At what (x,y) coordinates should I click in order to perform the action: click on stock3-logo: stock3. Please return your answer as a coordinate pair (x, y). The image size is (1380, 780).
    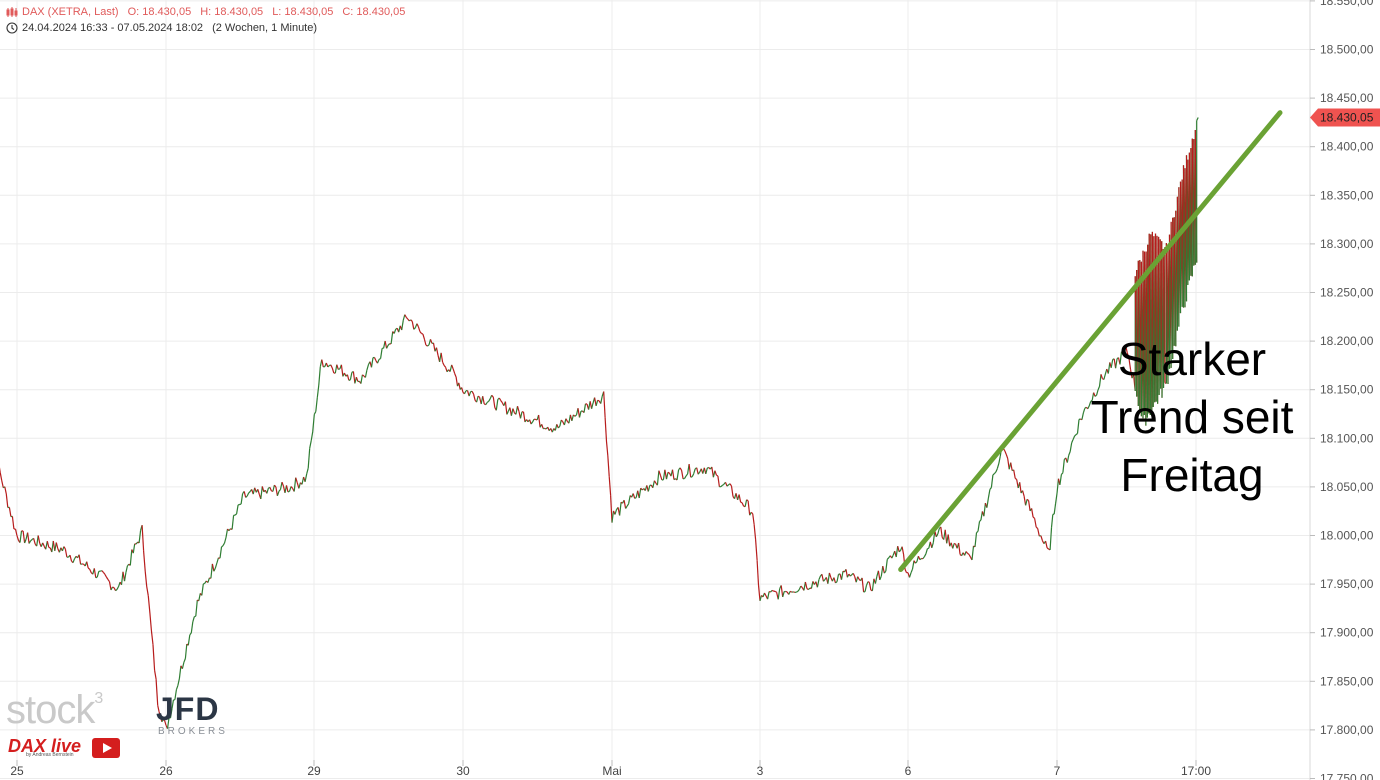
    Looking at the image, I should click on (54, 710).